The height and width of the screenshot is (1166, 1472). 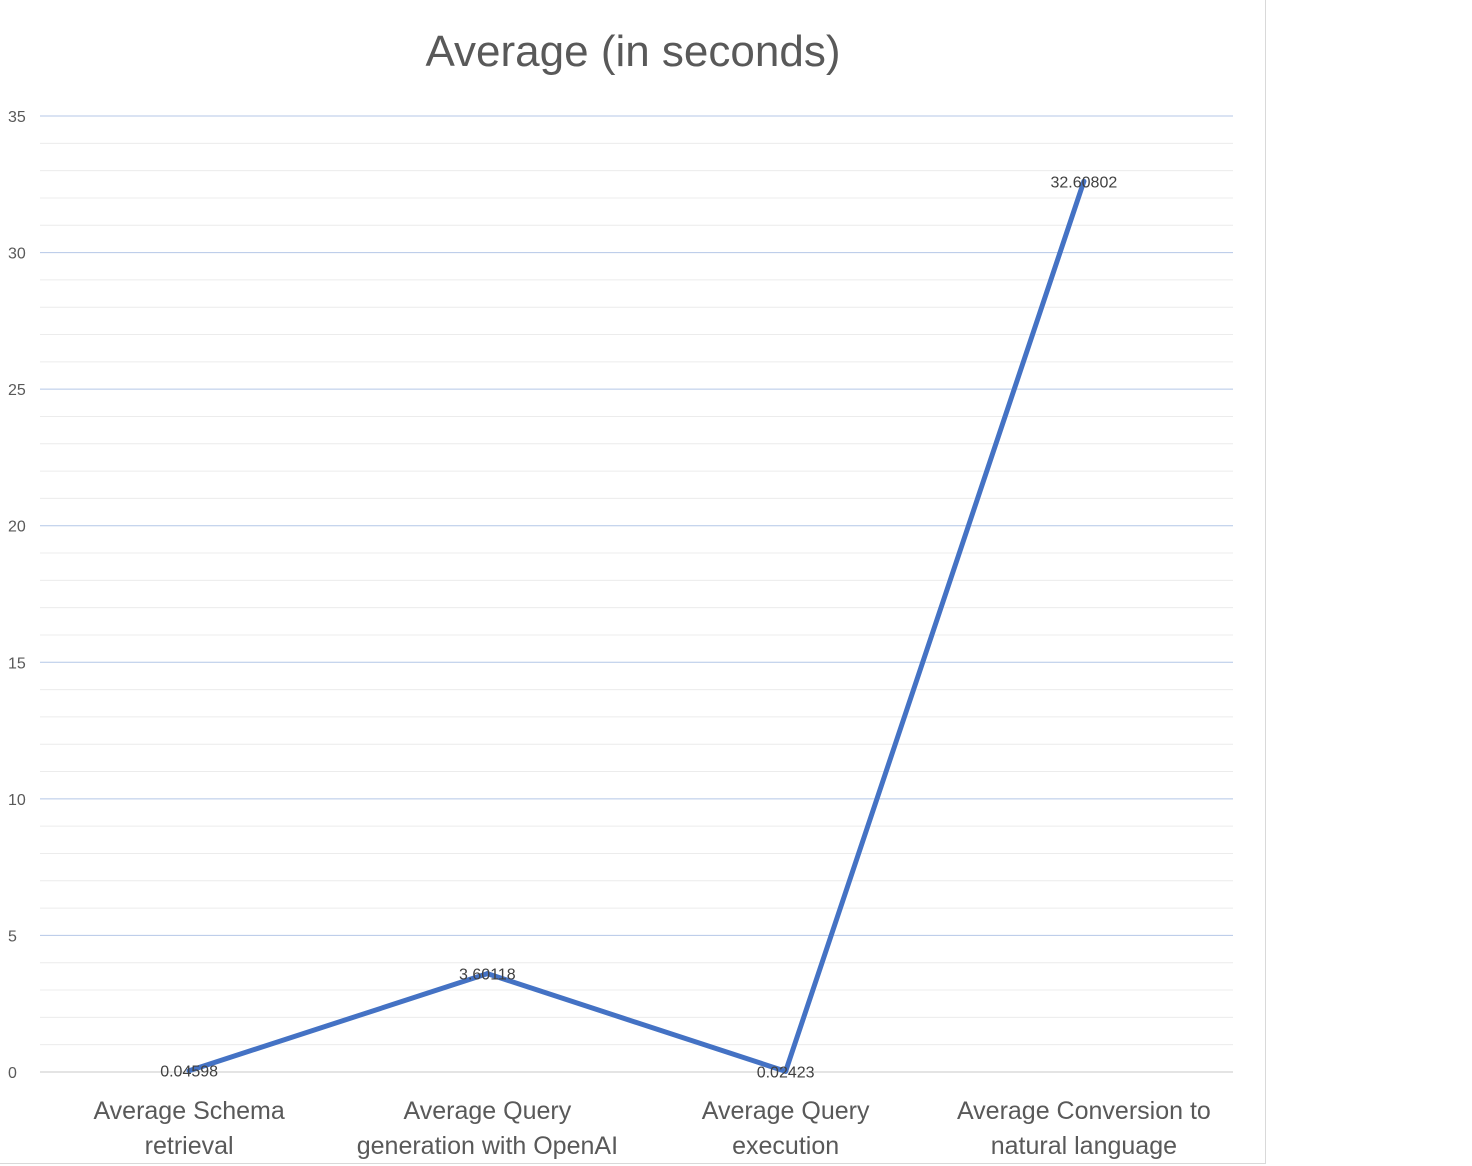 I want to click on data-label: 0.02423, so click(x=786, y=1072).